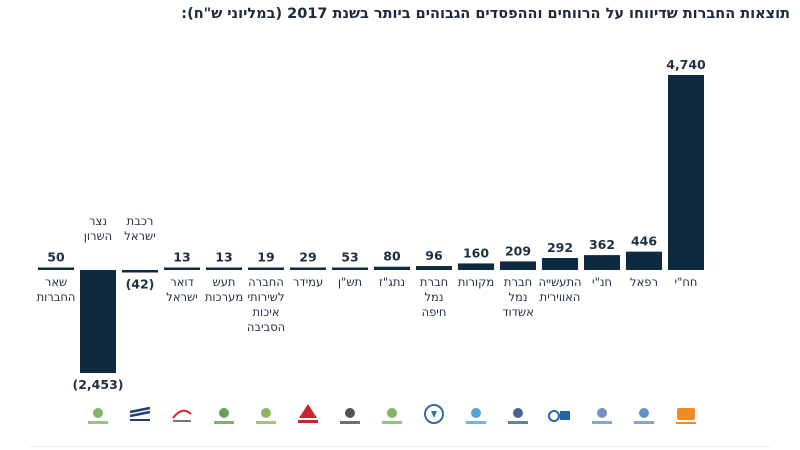 Image resolution: width=800 pixels, height=450 pixels. Describe the element at coordinates (265, 257) in the screenshot. I see `value-label-10: 19` at that location.